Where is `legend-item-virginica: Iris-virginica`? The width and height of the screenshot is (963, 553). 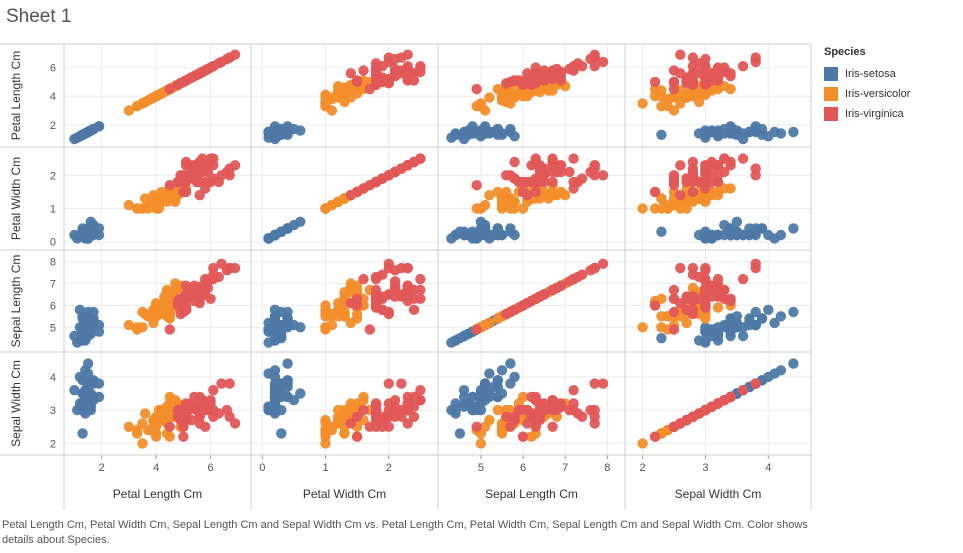
legend-item-virginica: Iris-virginica is located at coordinates (867, 114).